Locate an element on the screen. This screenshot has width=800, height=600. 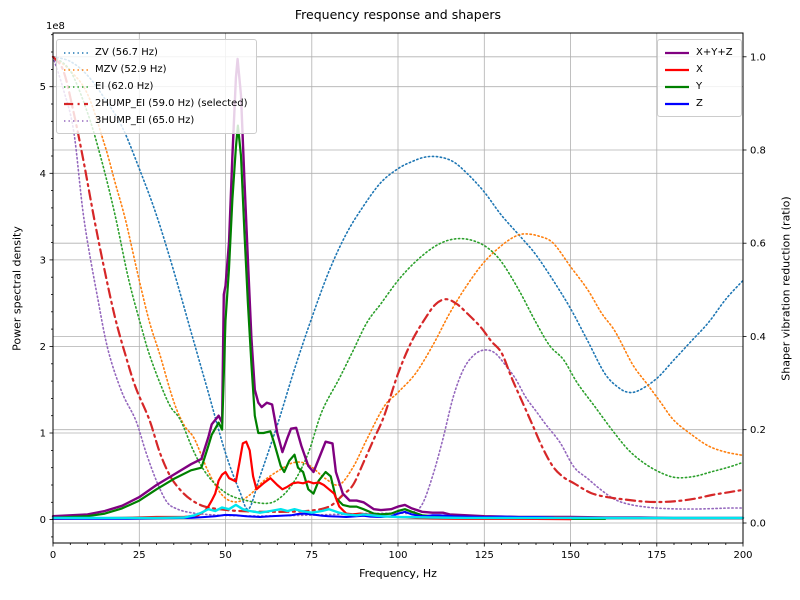
x-tick-label: 200 is located at coordinates (742, 555).